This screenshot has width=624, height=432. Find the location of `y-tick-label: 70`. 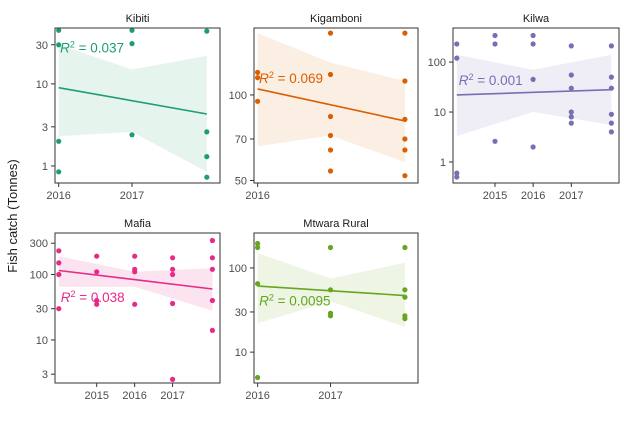

y-tick-label: 70 is located at coordinates (241, 140).